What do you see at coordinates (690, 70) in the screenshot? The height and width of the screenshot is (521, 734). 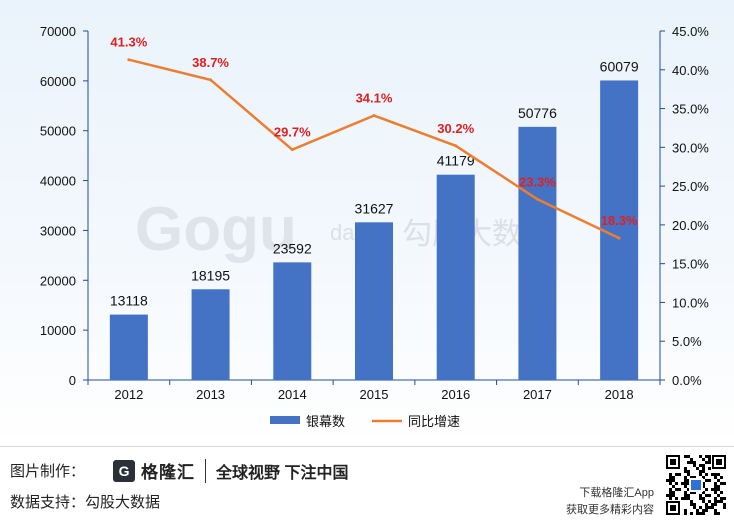 I see `right-tick-label: 40.0%` at bounding box center [690, 70].